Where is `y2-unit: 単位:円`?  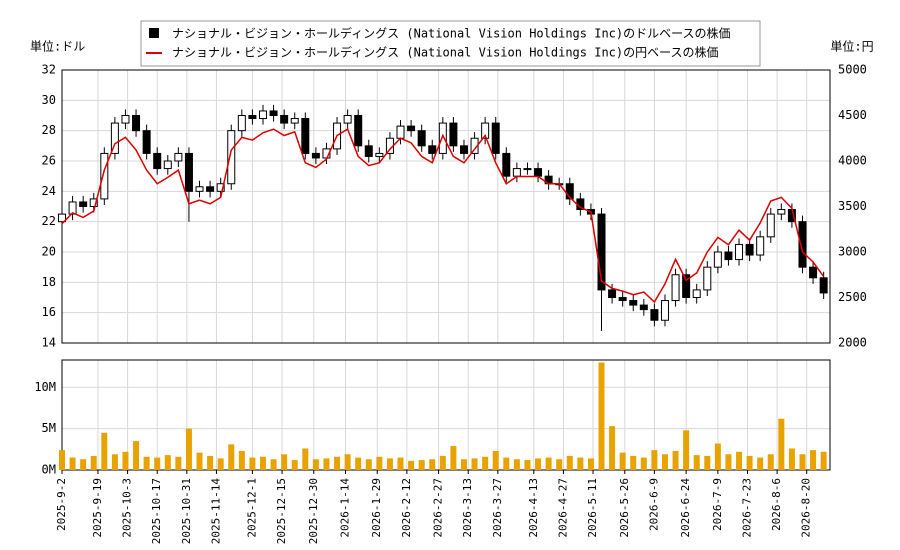 y2-unit: 単位:円 is located at coordinates (851, 46).